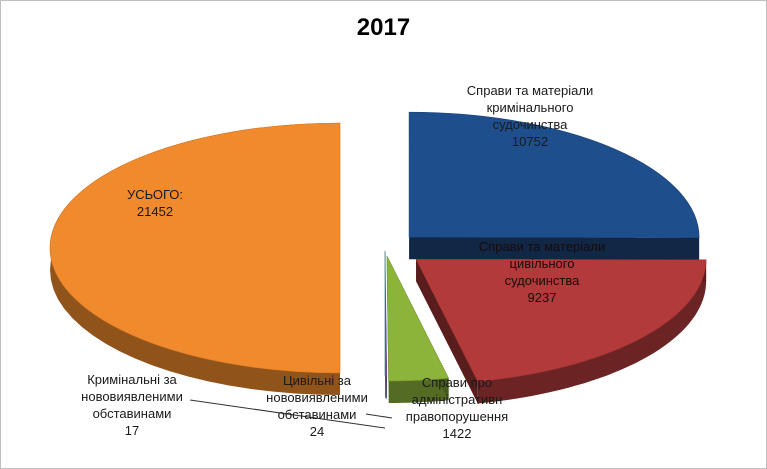 This screenshot has width=767, height=469. I want to click on label-civil-line1: Справи та матеріали, so click(542, 246).